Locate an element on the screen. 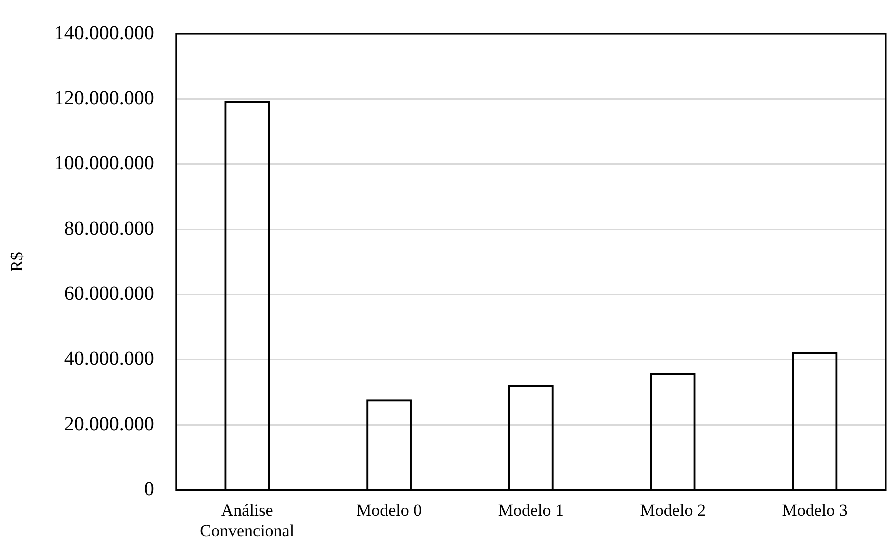 Image resolution: width=888 pixels, height=549 pixels. x-tick-label: Modelo 2 is located at coordinates (673, 510).